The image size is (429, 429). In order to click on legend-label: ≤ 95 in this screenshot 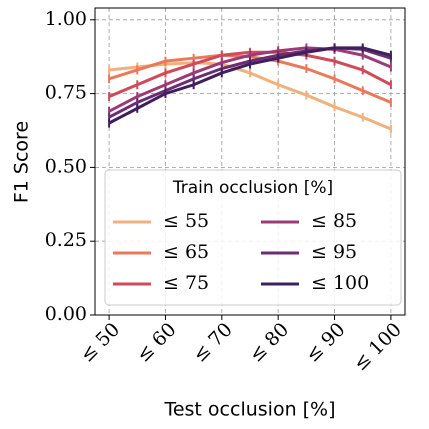, I will do `click(334, 252)`.